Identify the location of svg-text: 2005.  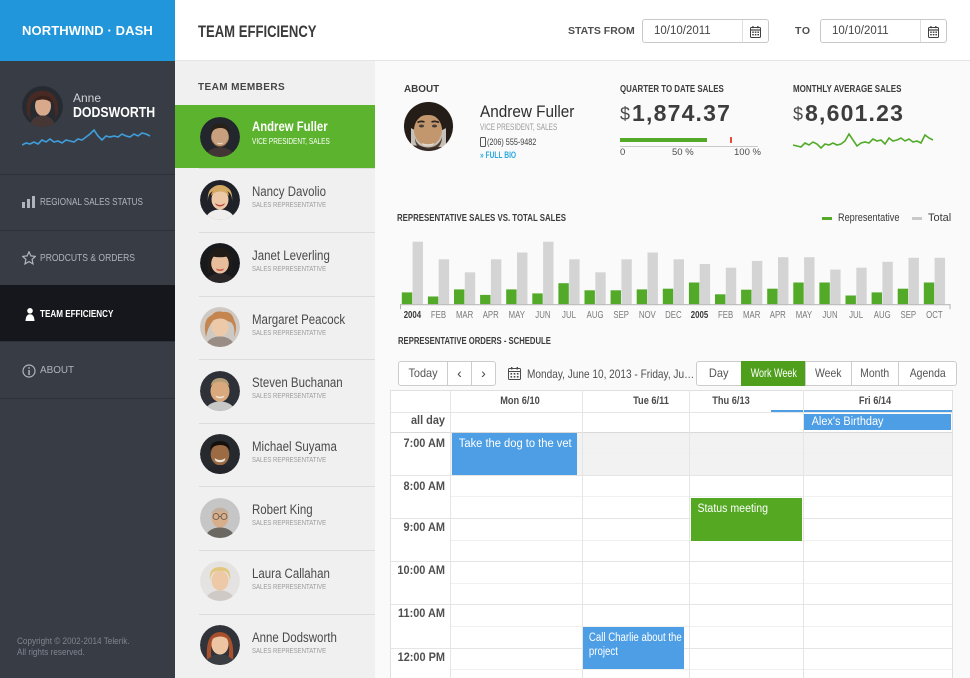
(700, 315).